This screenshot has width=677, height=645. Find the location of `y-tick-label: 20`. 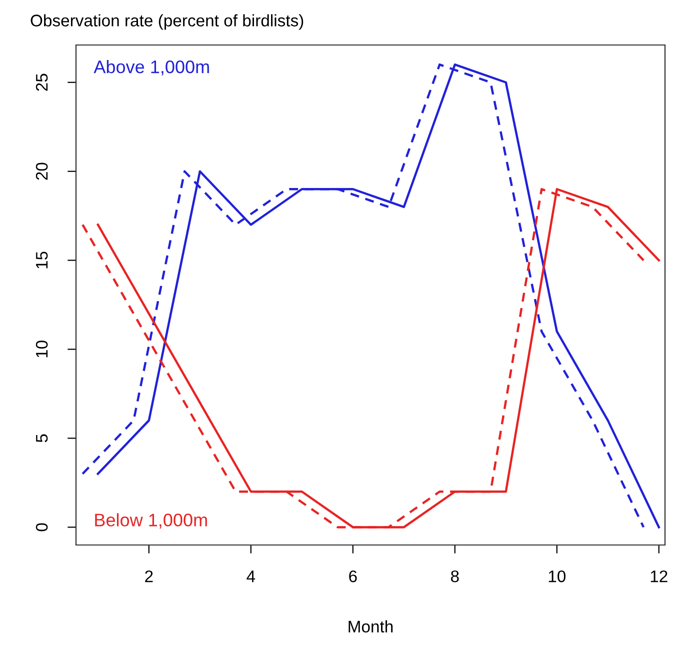

y-tick-label: 20 is located at coordinates (42, 171).